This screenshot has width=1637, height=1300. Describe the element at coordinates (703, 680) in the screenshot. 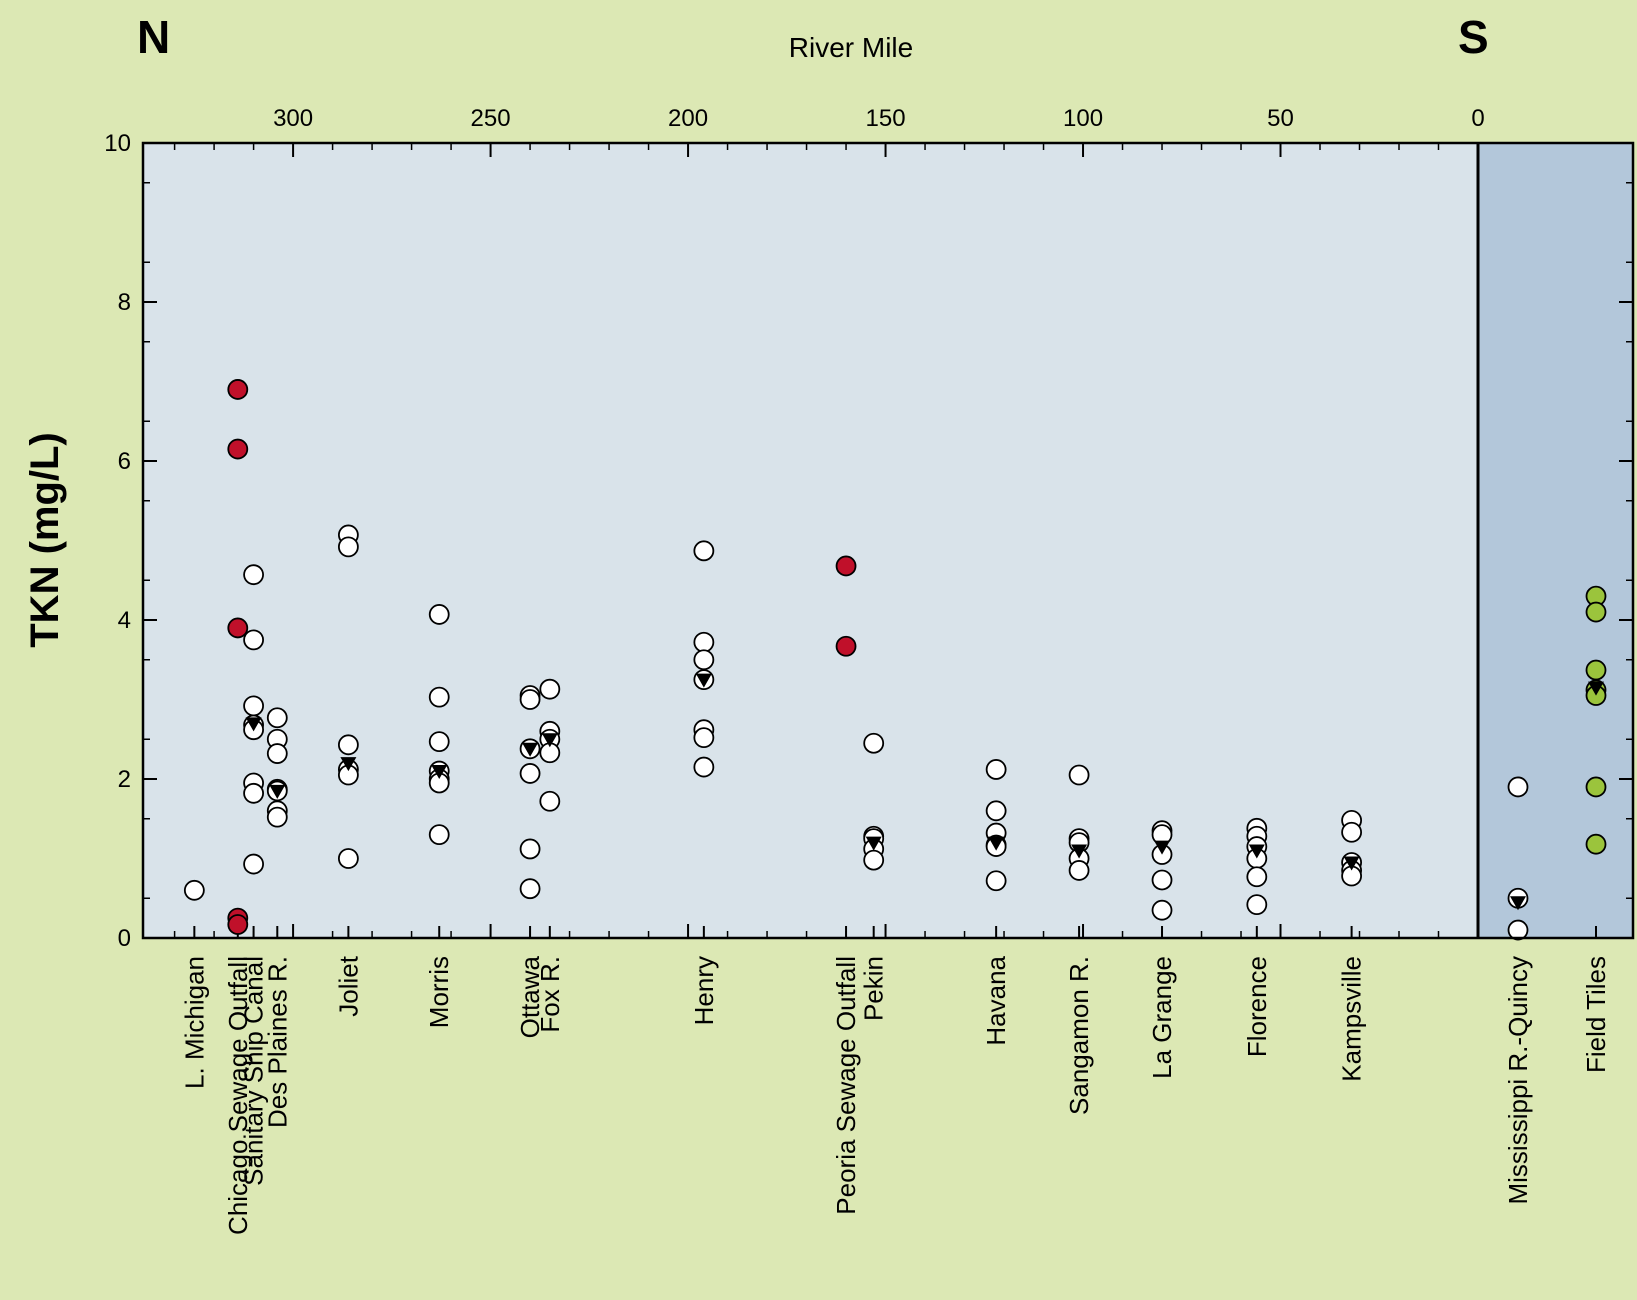

I see `median-marker-henry` at that location.